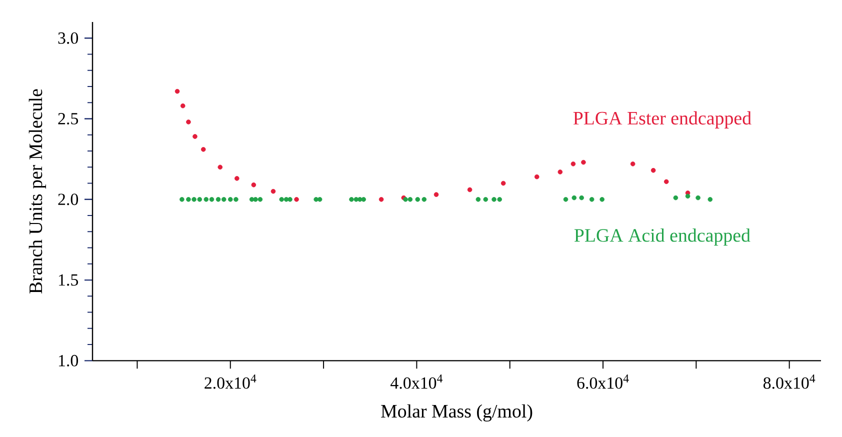 The height and width of the screenshot is (437, 842). I want to click on y-axis-title: Branch Units per Molecule, so click(37, 191).